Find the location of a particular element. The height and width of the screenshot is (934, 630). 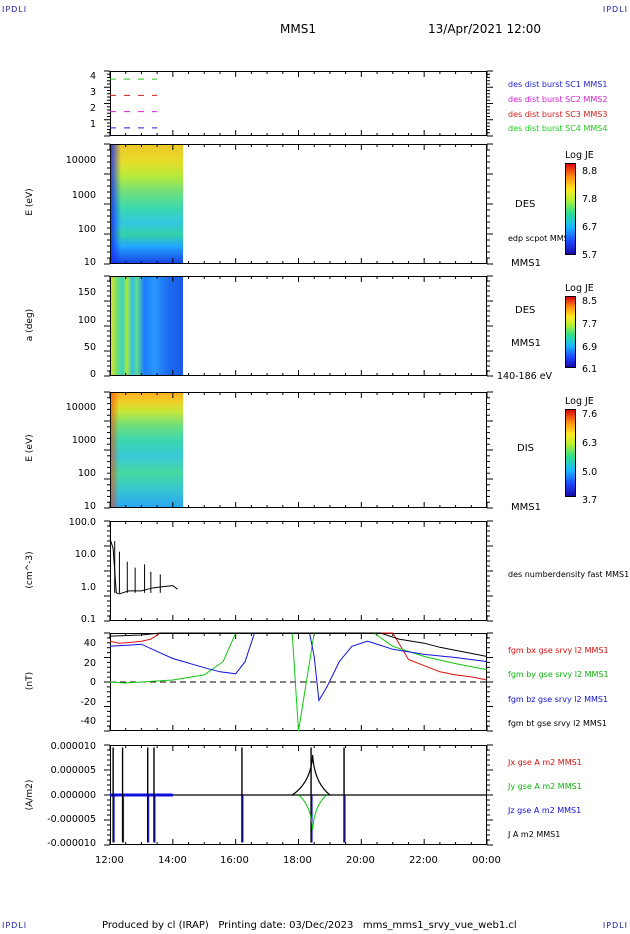

xtick-16: 16:00 is located at coordinates (234, 860).